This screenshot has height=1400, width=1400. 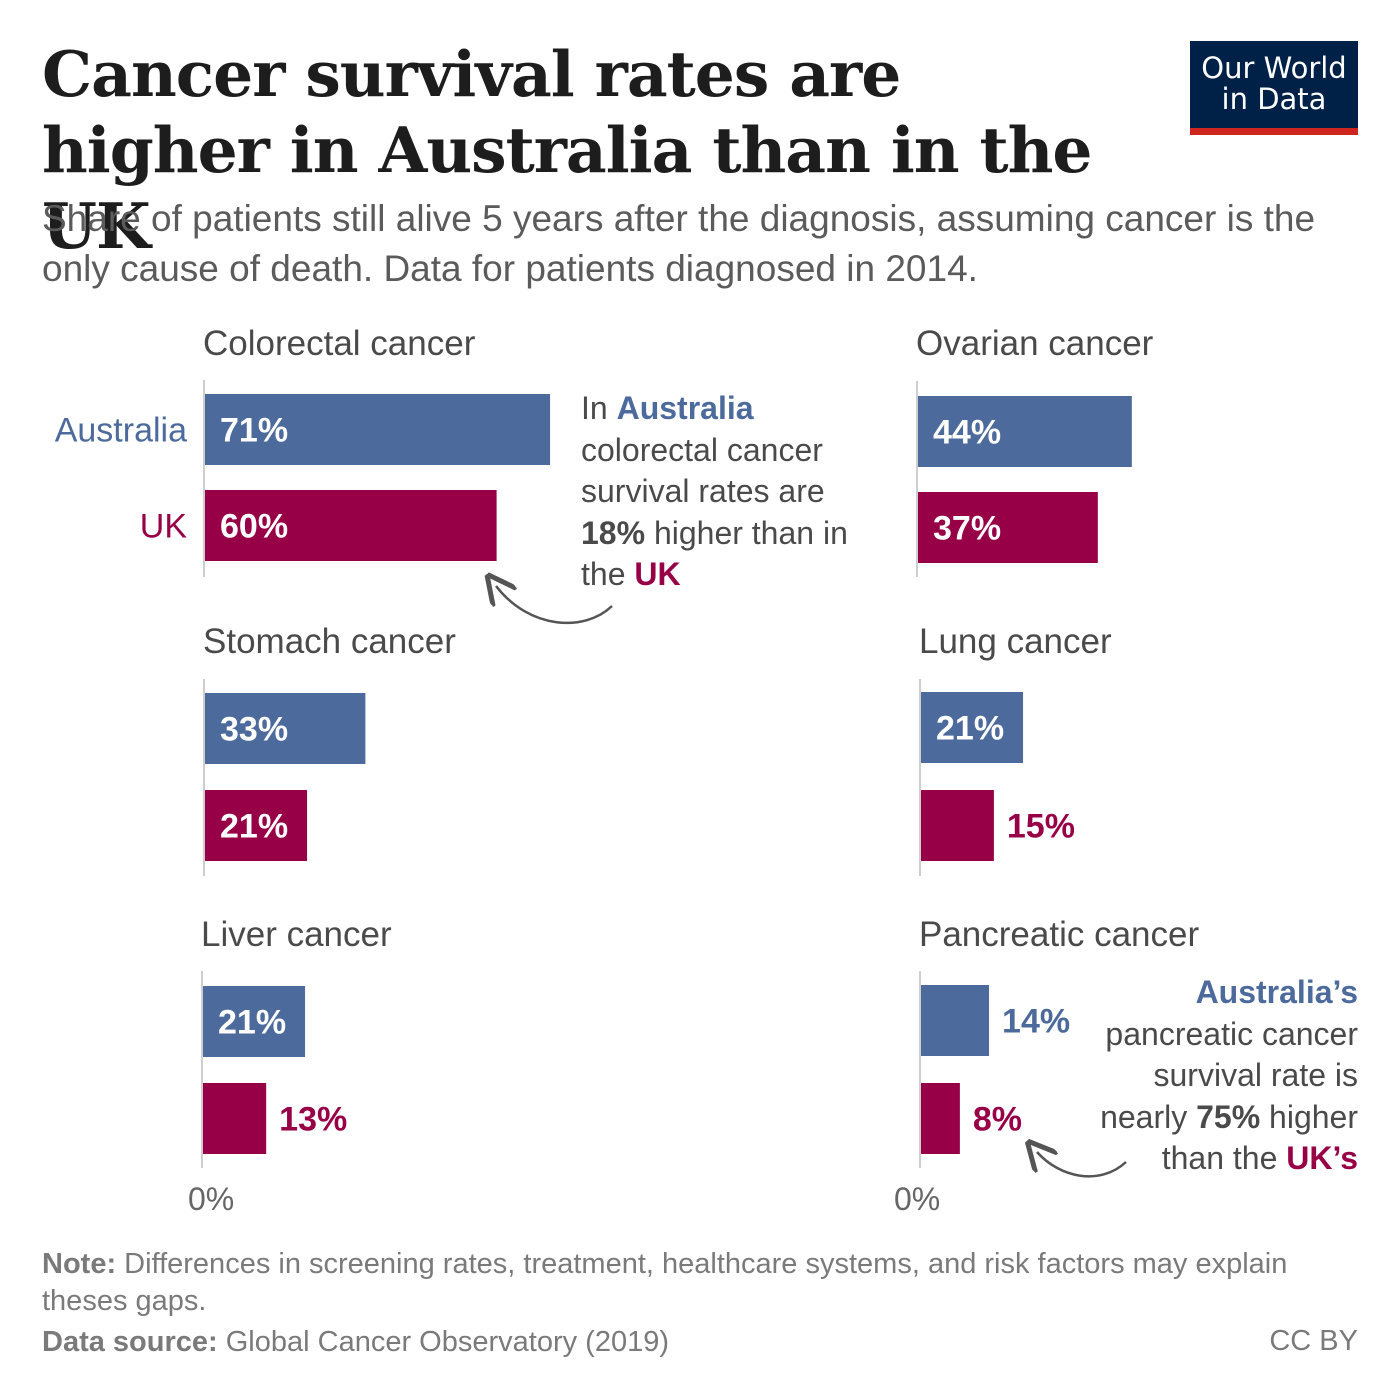 I want to click on colorectal-cancer-bar-uk, so click(x=351, y=525).